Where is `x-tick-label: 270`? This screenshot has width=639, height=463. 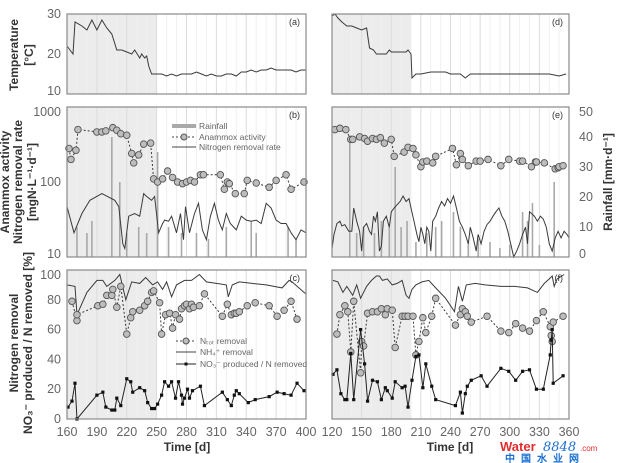
x-tick-label: 270 is located at coordinates (480, 432).